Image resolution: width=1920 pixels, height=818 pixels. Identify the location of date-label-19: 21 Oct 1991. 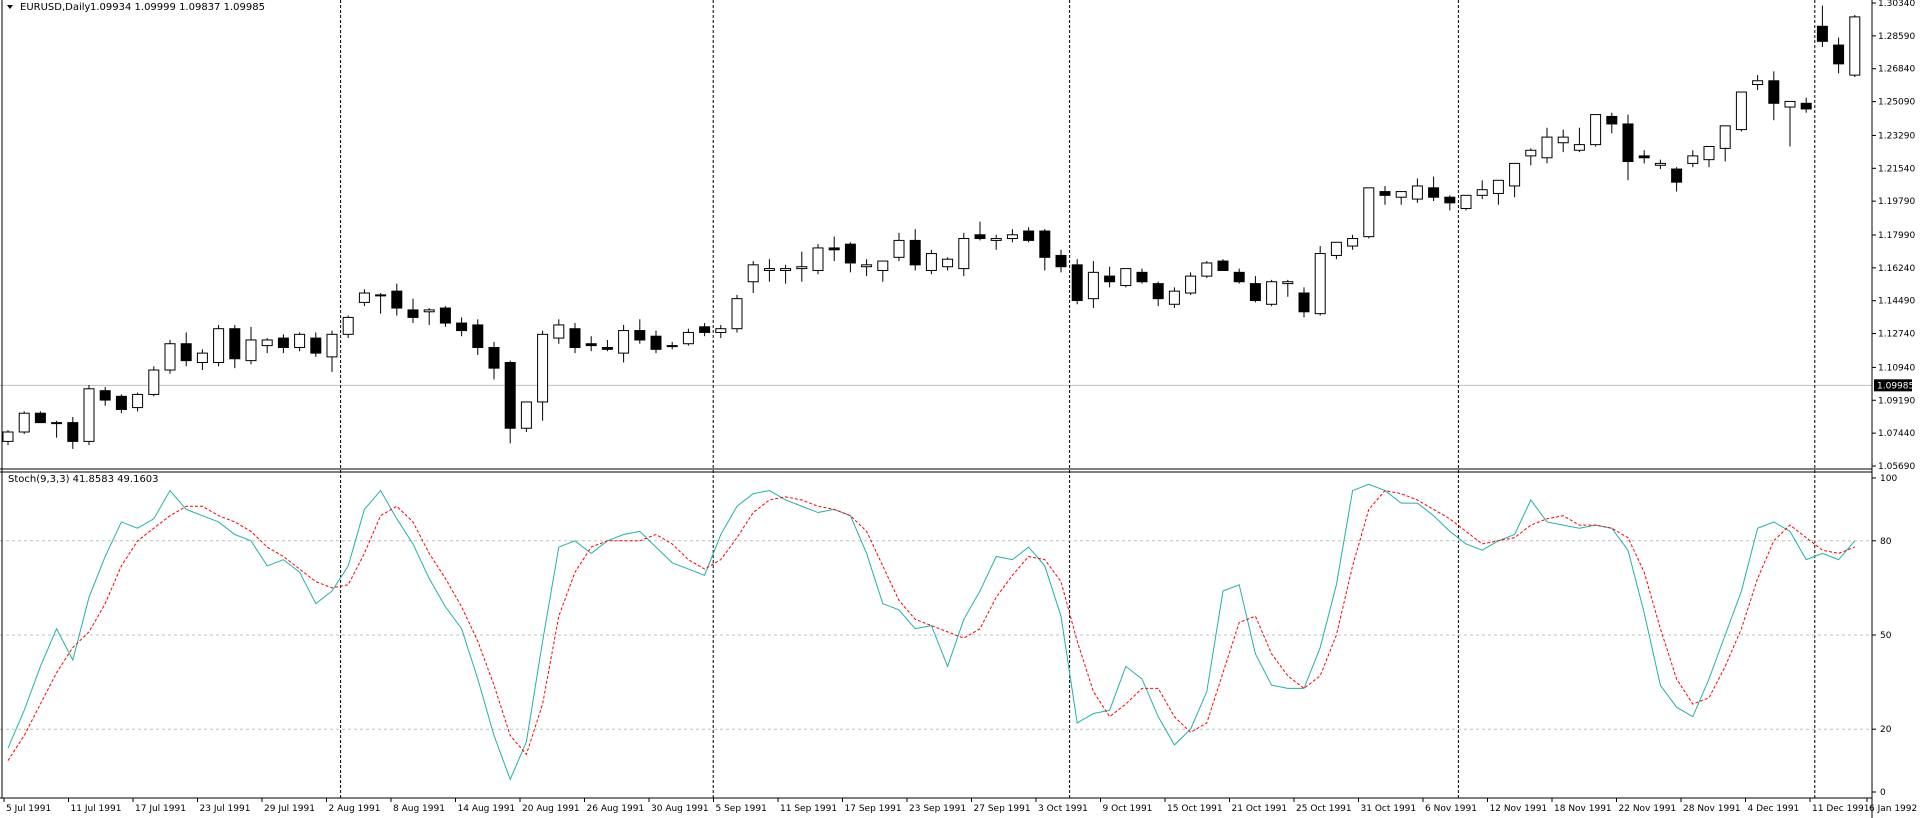
(1260, 809).